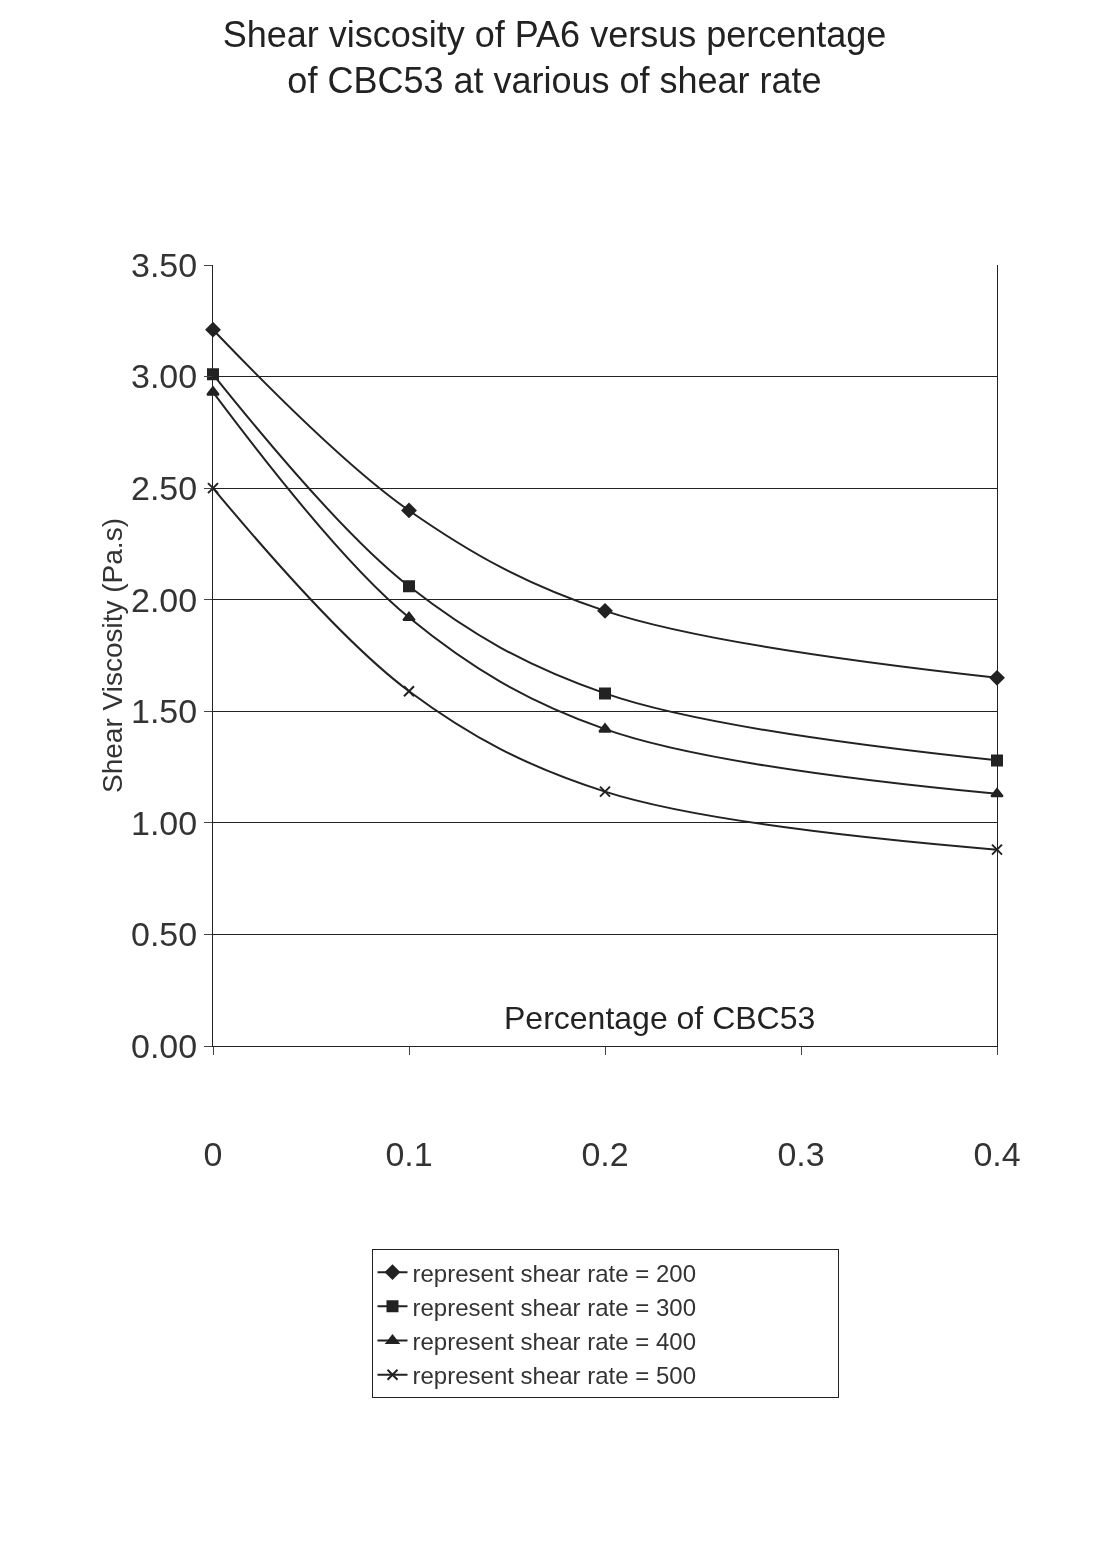 Image resolution: width=1109 pixels, height=1555 pixels. Describe the element at coordinates (801, 1153) in the screenshot. I see `x-tick-label: 0.3` at that location.